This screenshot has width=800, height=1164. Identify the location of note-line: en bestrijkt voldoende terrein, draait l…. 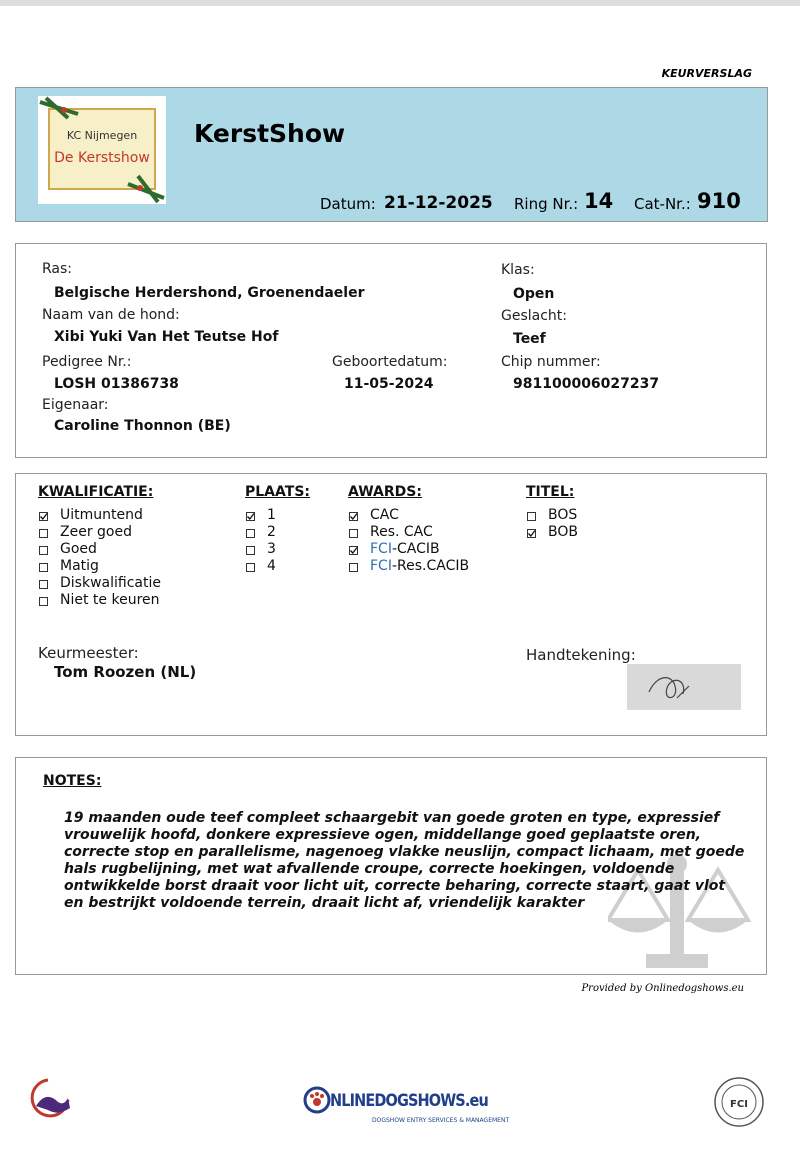
(324, 903).